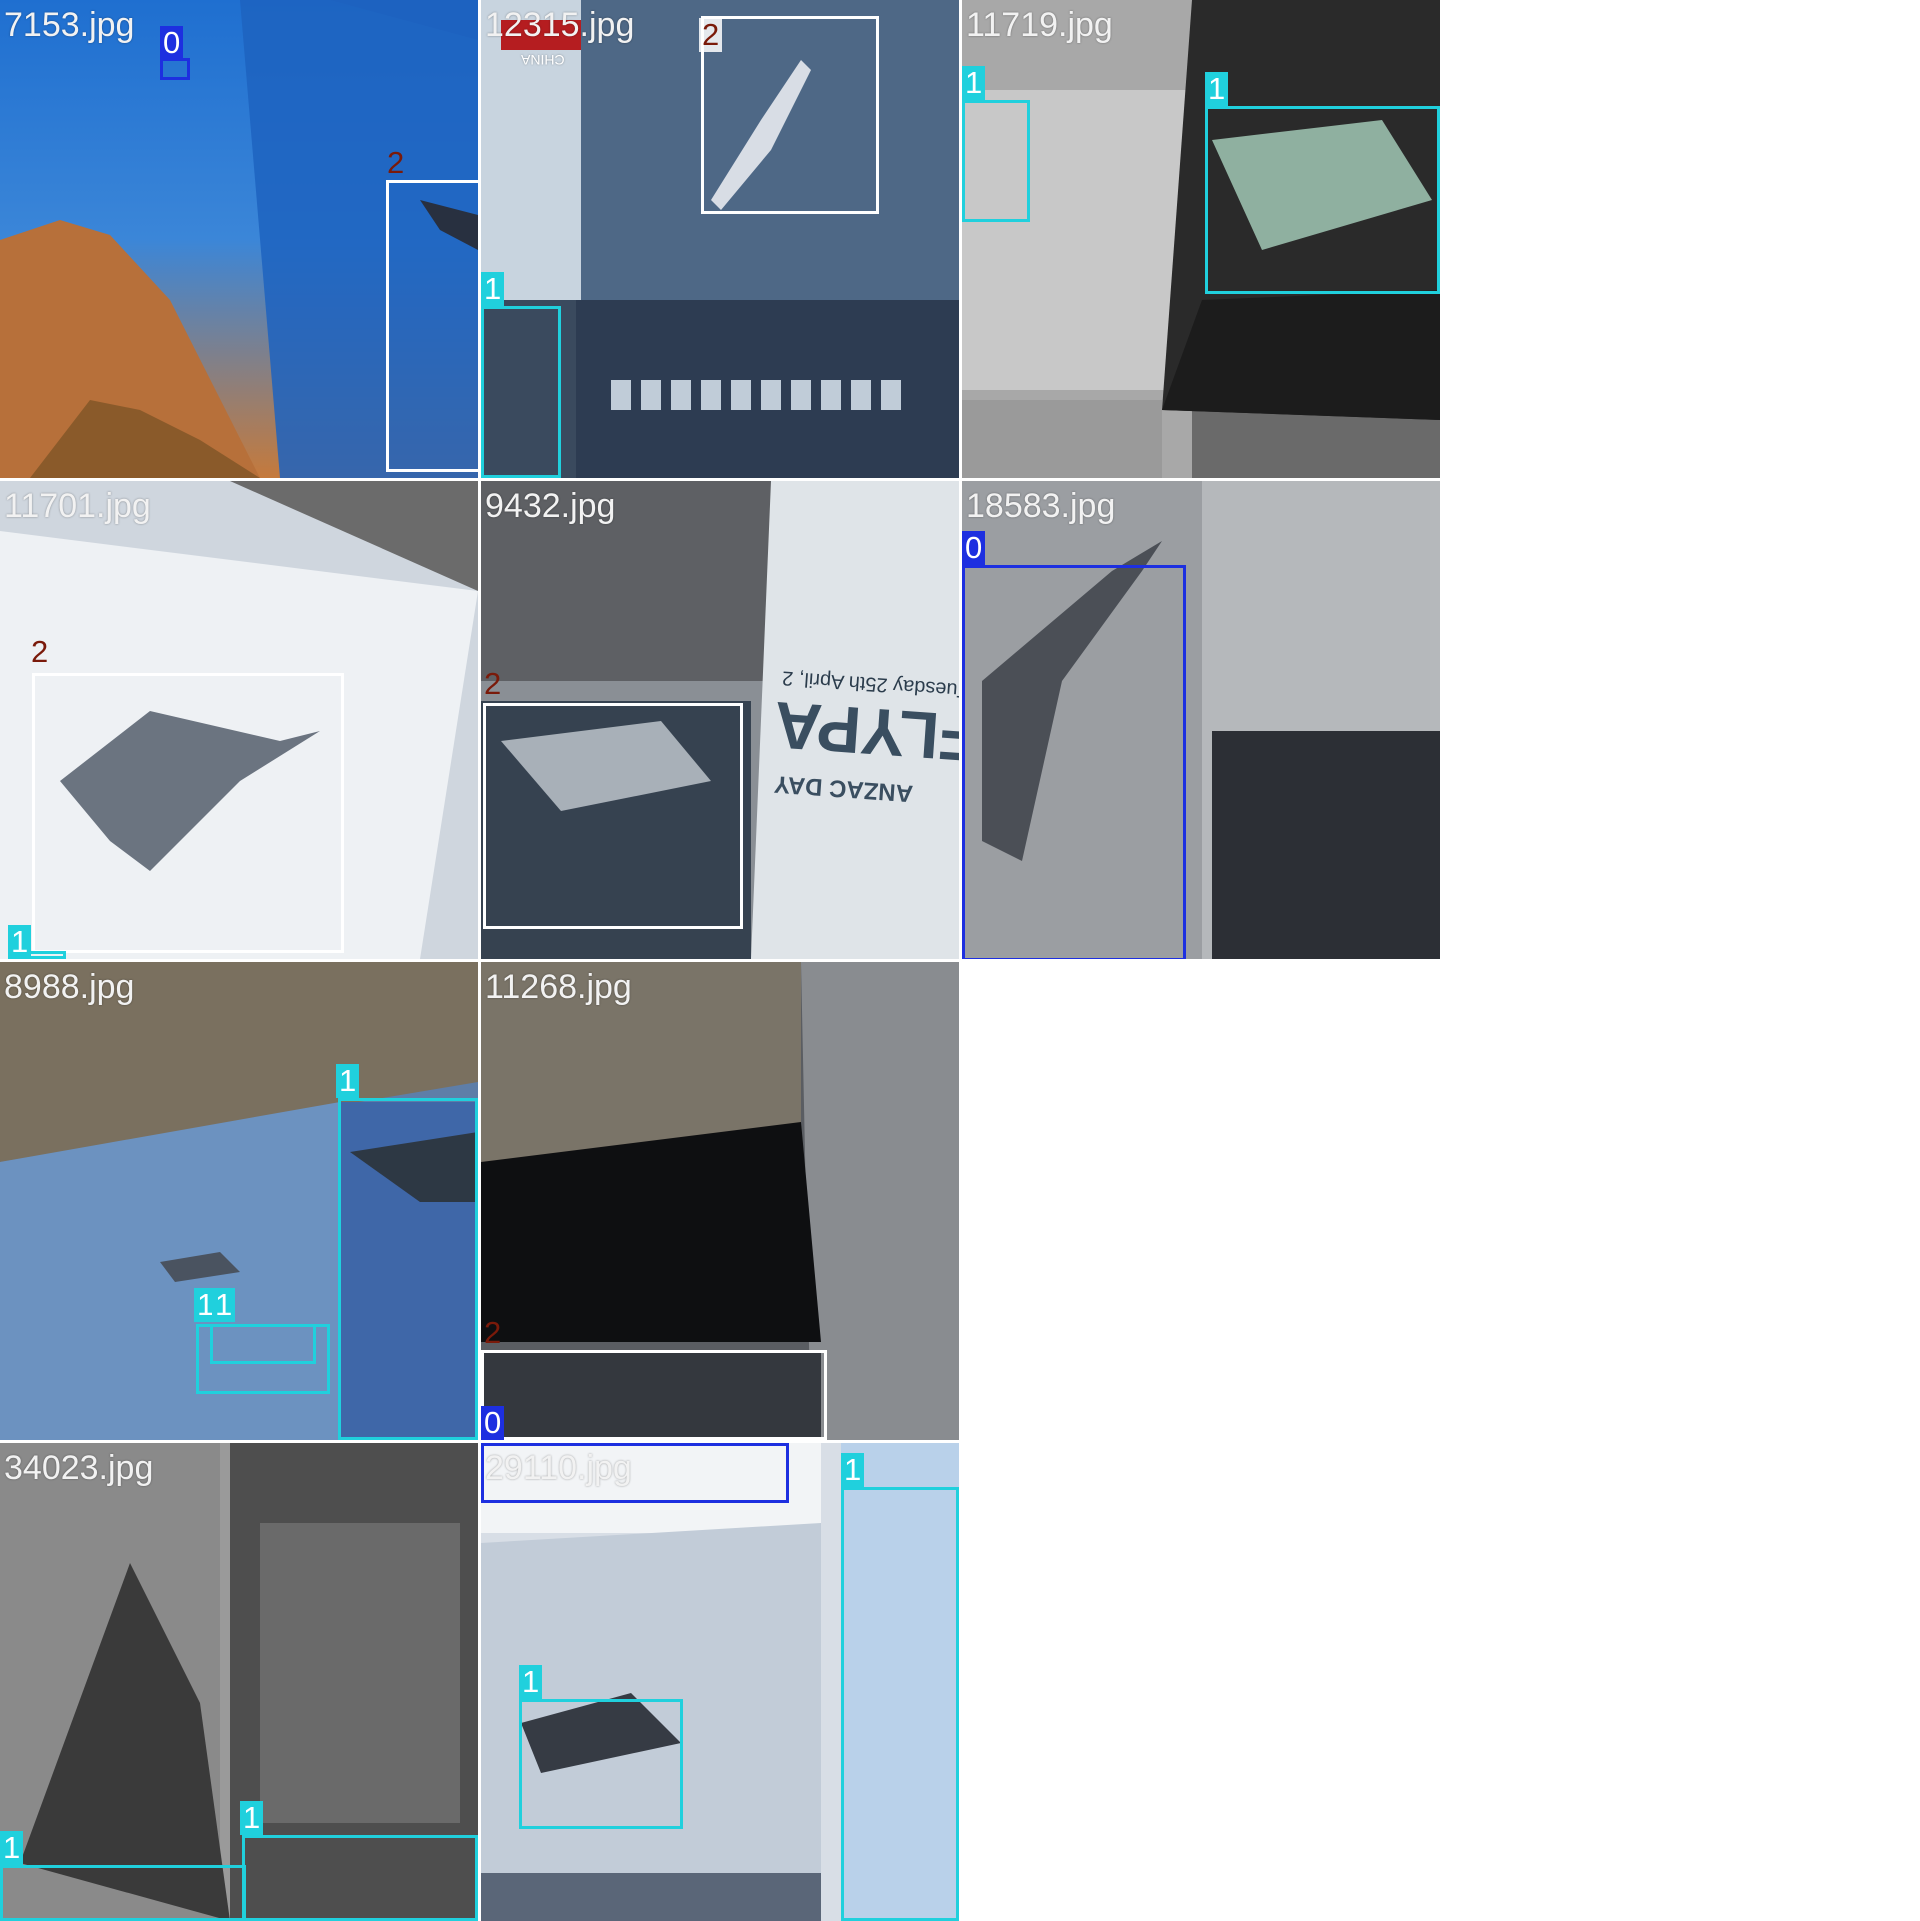  Describe the element at coordinates (1039, 25) in the screenshot. I see `tile-filename: 11719.jpg` at that location.